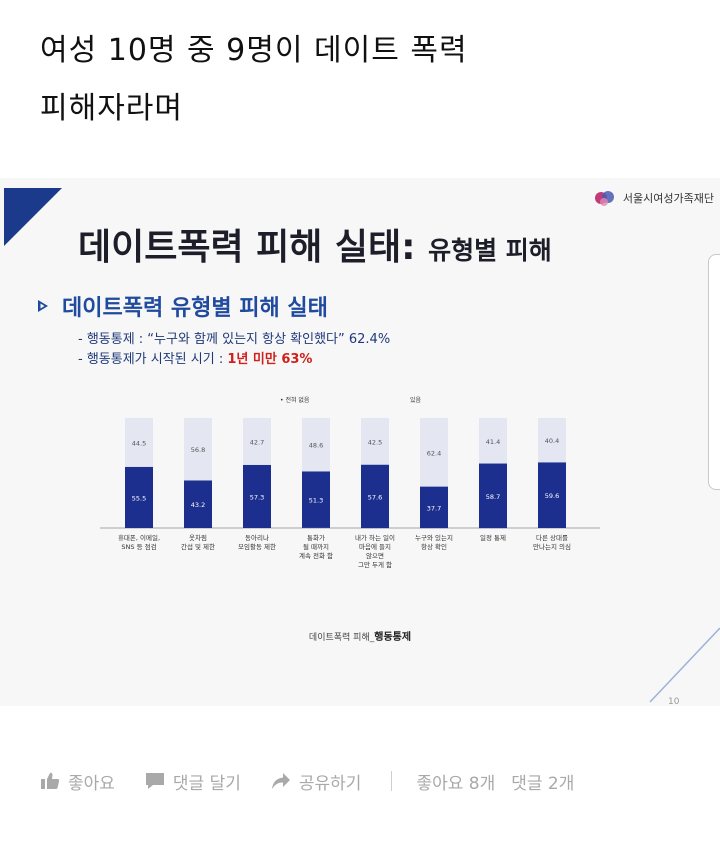 The height and width of the screenshot is (859, 720). Describe the element at coordinates (375, 546) in the screenshot. I see `category-label: 마음에 들지` at that location.